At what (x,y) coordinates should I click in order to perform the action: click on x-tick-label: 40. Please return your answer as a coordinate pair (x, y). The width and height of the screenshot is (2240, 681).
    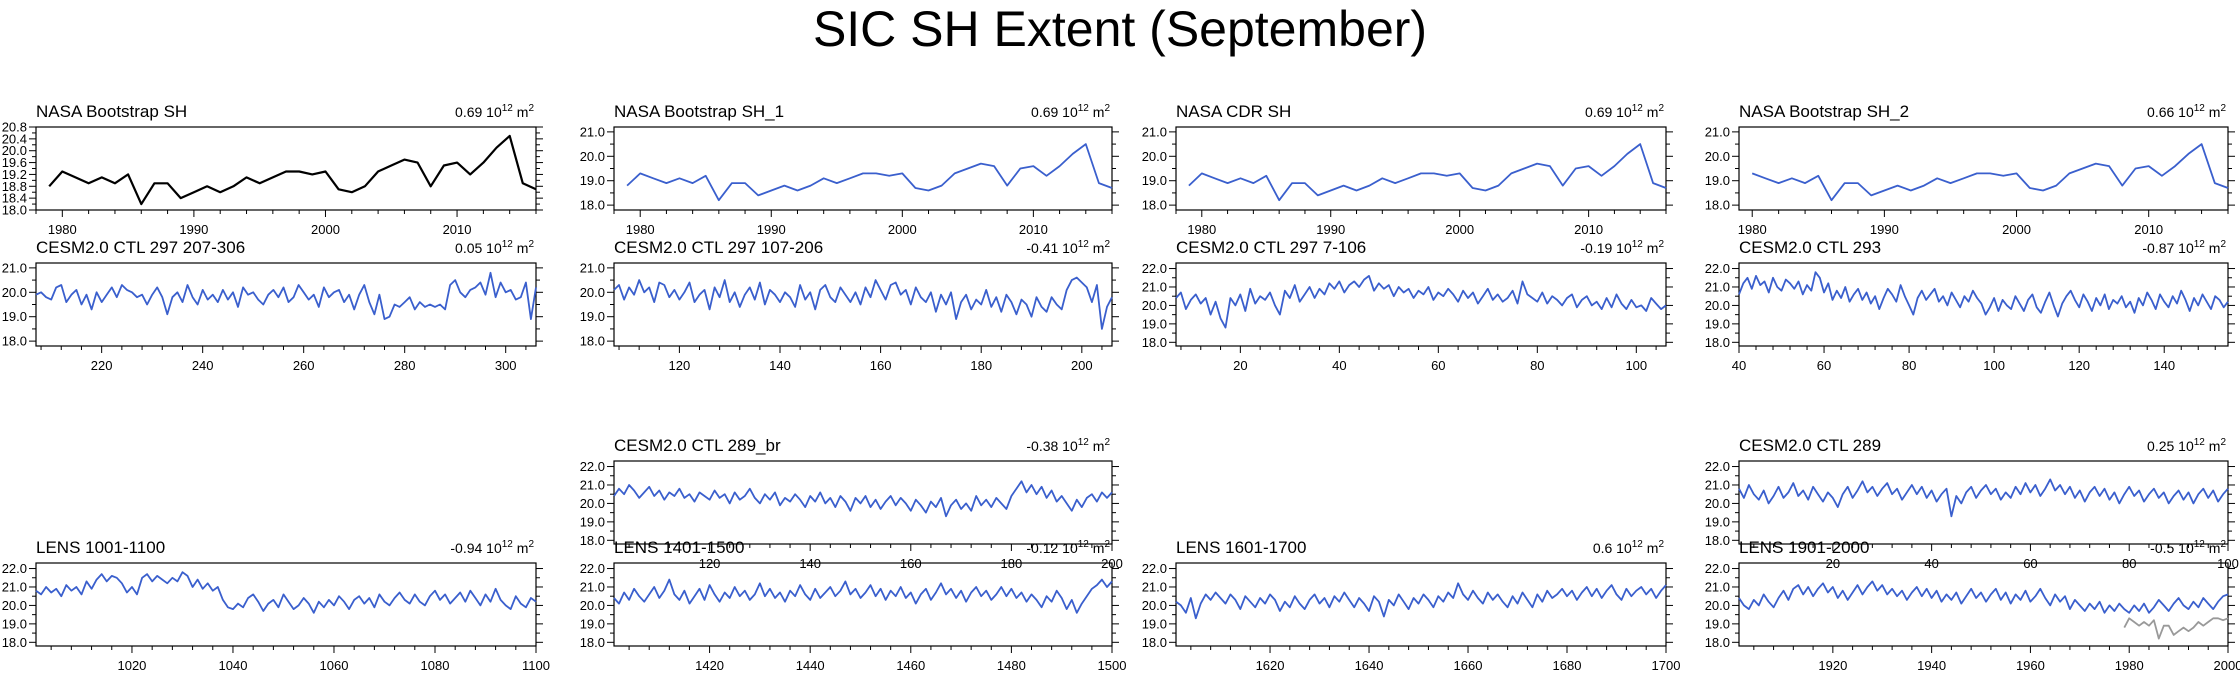
    Looking at the image, I should click on (1739, 365).